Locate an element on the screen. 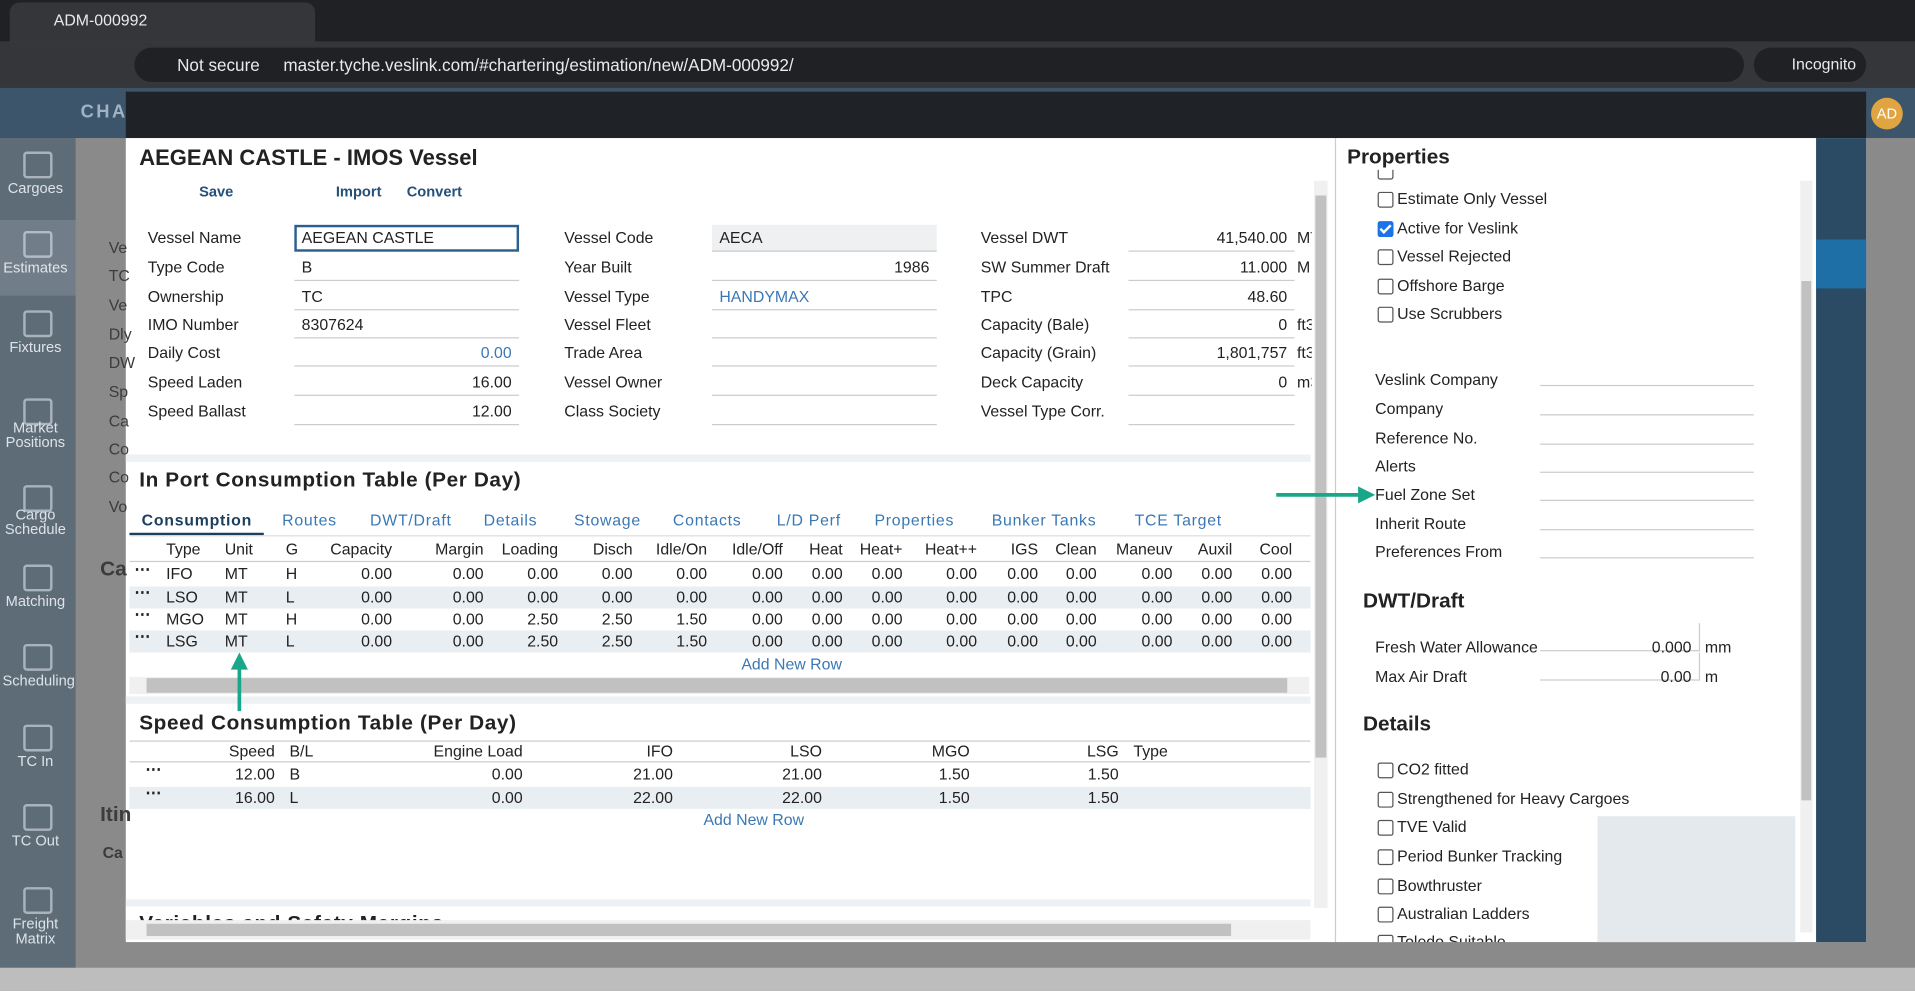  tab: Consumption is located at coordinates (197, 520).